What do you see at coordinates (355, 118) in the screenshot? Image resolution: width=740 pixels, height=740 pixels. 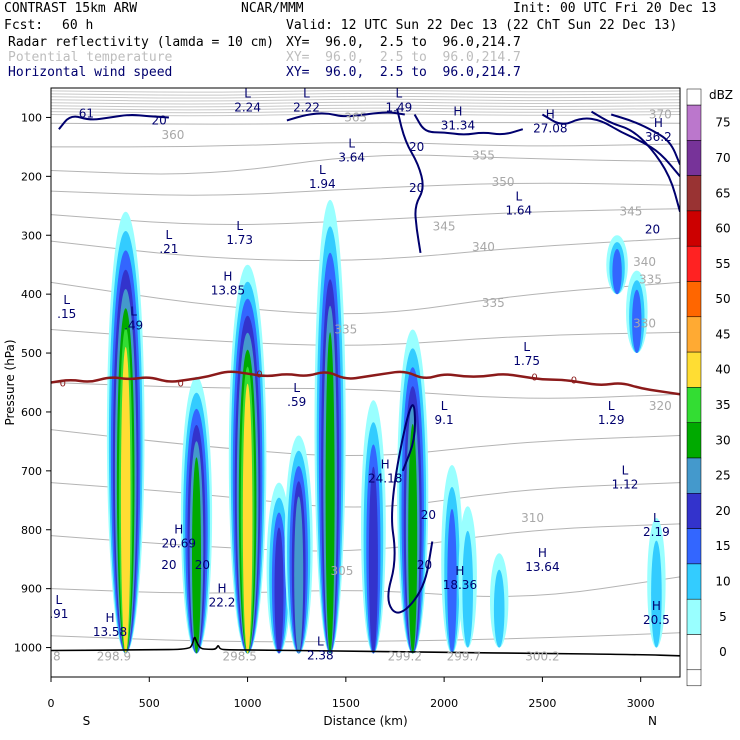 I see `theta-label: 365` at bounding box center [355, 118].